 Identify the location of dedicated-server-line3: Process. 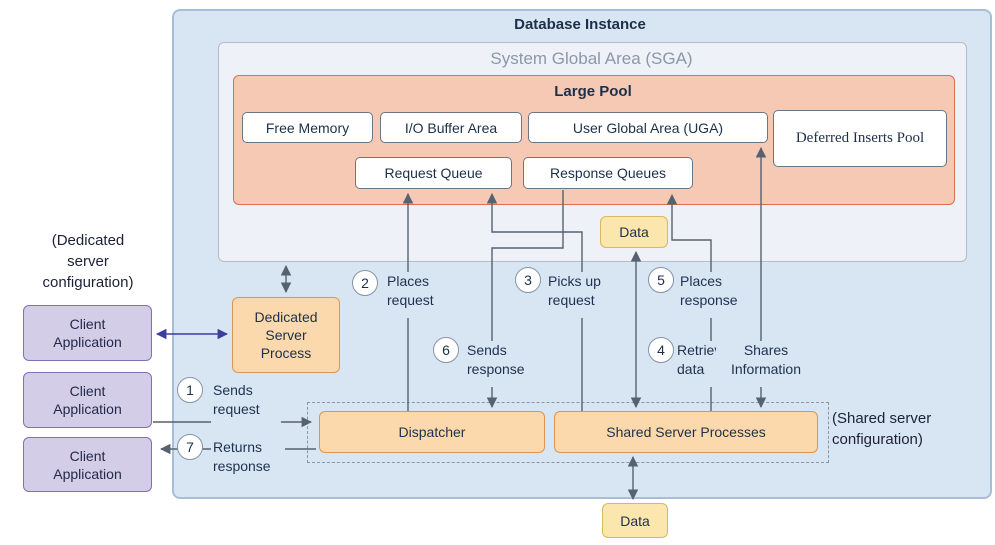
(286, 353).